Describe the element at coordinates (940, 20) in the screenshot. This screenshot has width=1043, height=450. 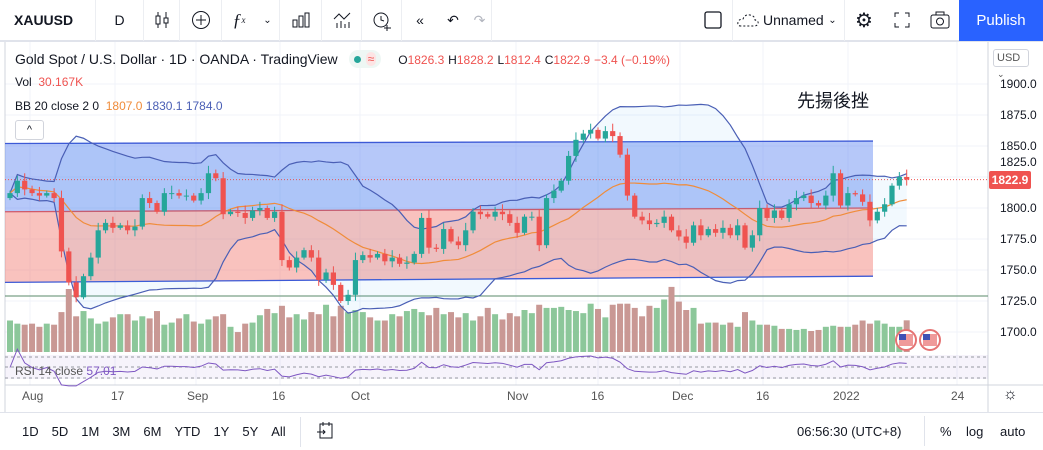
I see `camera-icon` at that location.